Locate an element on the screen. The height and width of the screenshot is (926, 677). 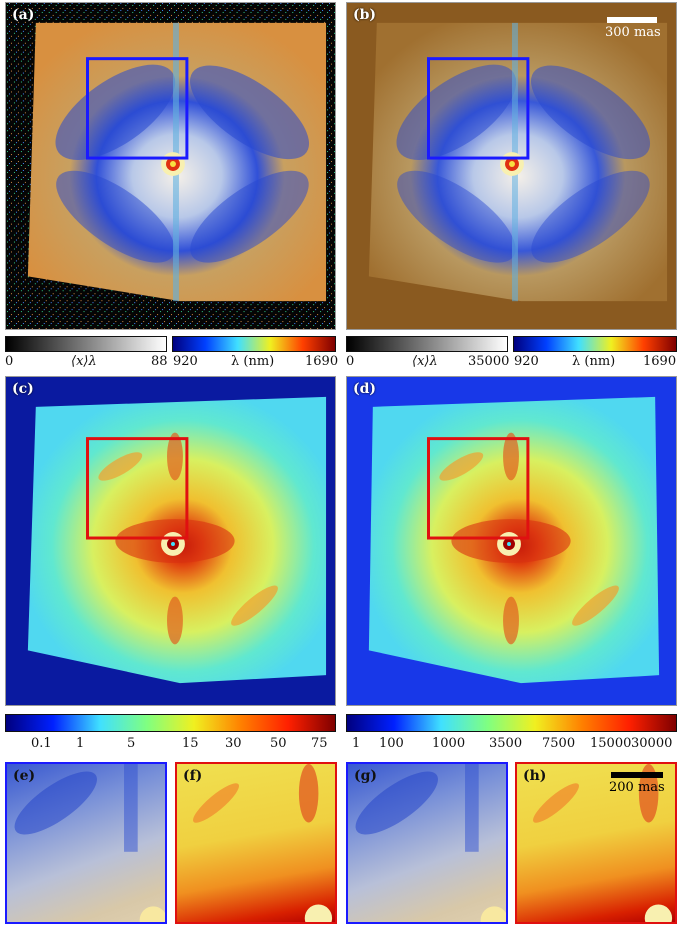
colorbar-d-tick-4: 3500 is located at coordinates (506, 743).